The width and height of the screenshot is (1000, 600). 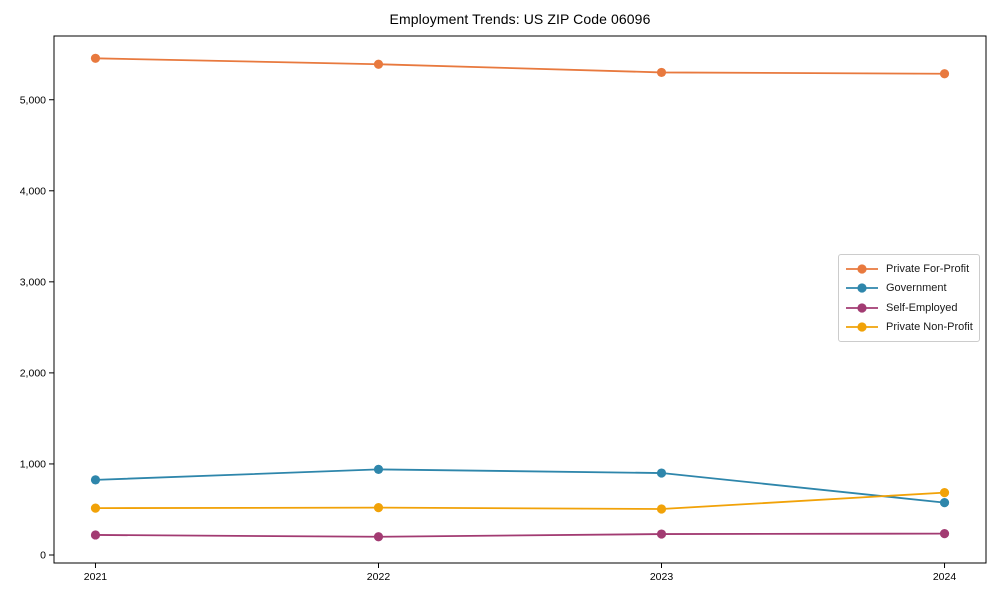 I want to click on data-point-private-non-profit-2022, so click(x=378, y=508).